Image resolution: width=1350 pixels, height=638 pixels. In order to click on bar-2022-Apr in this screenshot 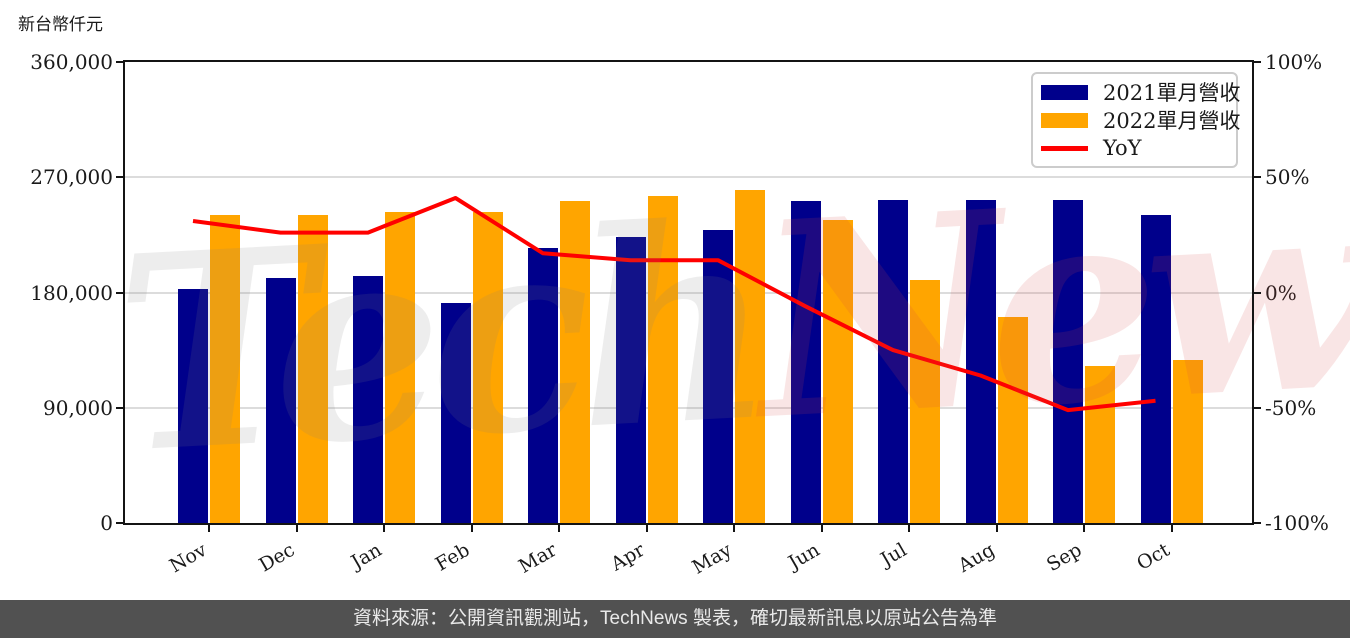, I will do `click(662, 359)`.